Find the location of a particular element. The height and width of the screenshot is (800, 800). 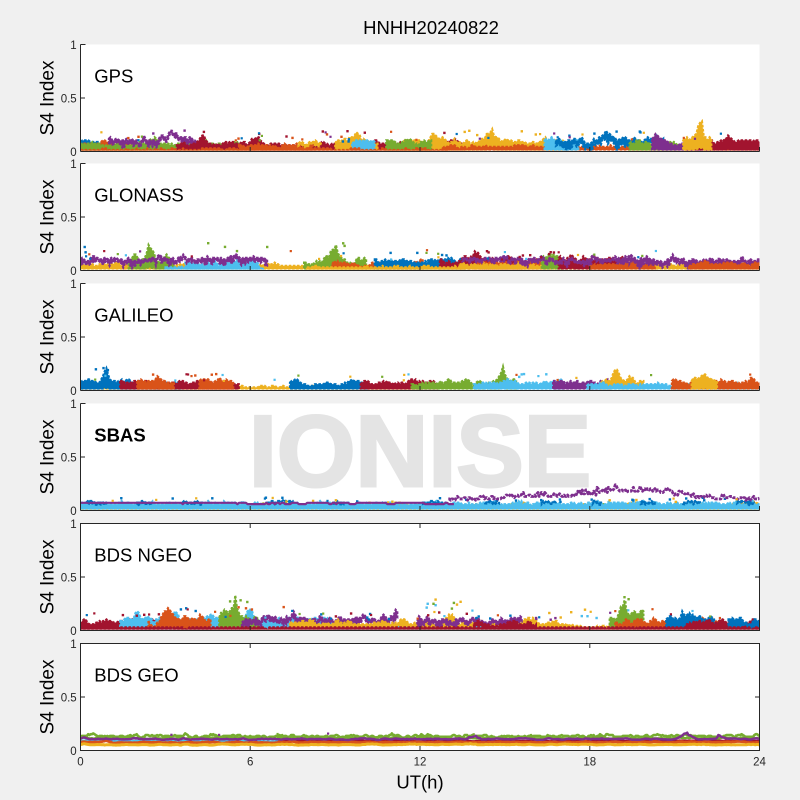

svg-text: SBAS is located at coordinates (119, 434).